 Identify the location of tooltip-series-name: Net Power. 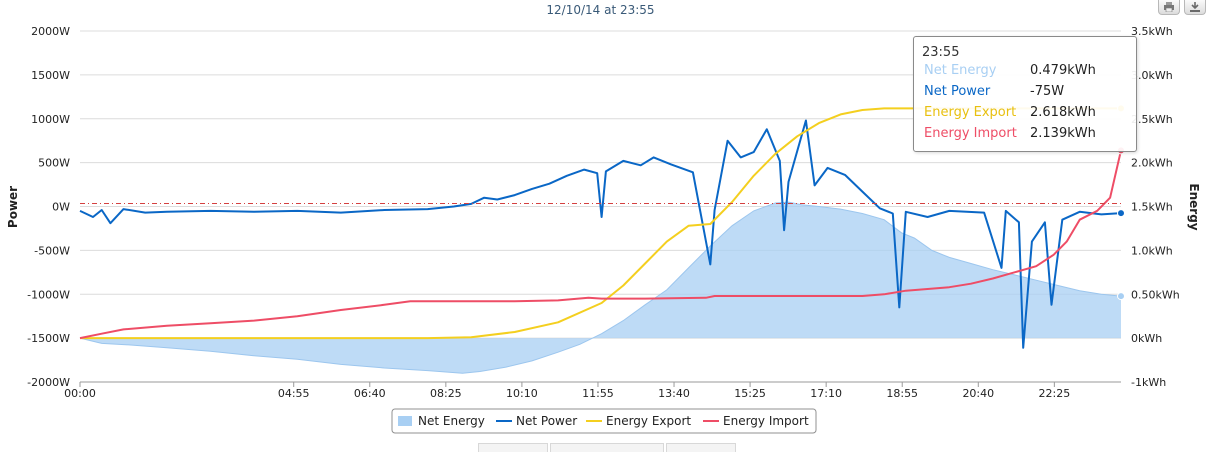
(957, 91).